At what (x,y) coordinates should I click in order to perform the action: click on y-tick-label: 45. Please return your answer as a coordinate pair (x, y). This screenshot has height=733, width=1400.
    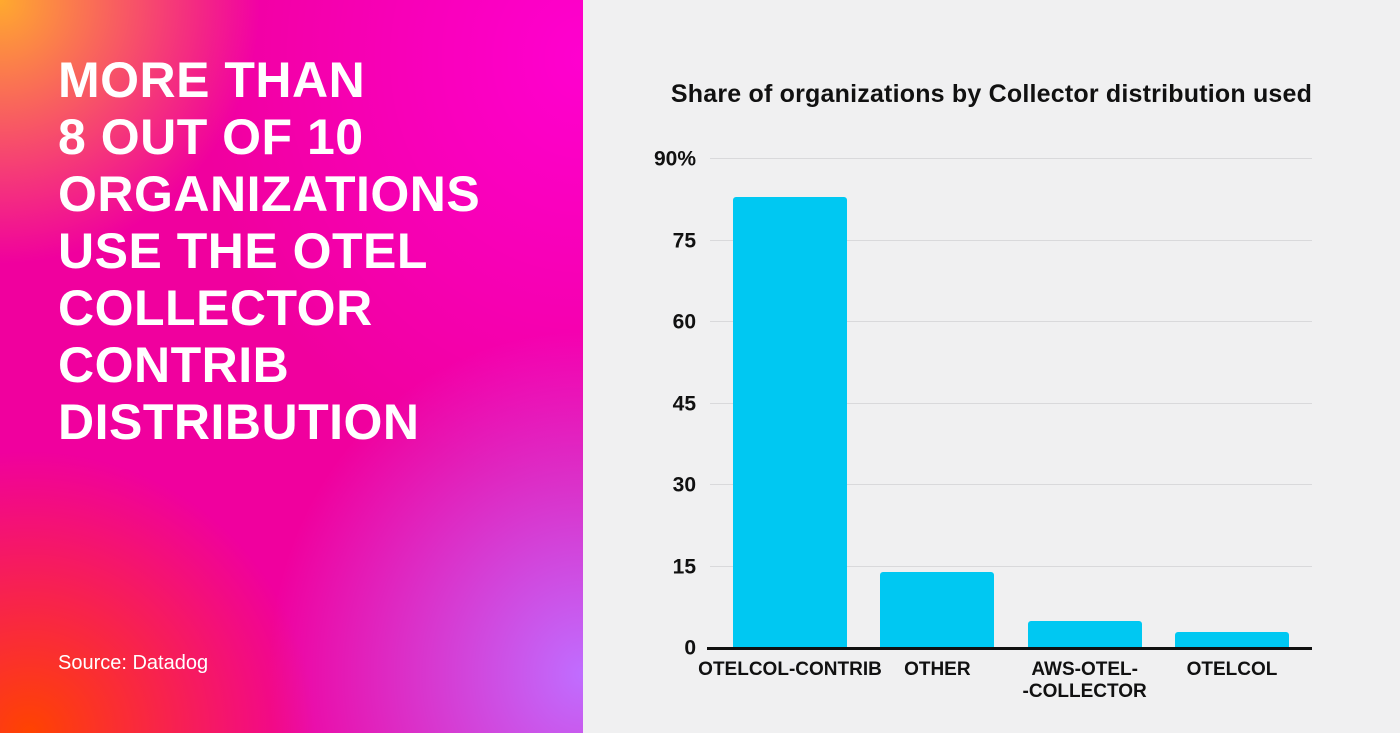
    Looking at the image, I should click on (684, 403).